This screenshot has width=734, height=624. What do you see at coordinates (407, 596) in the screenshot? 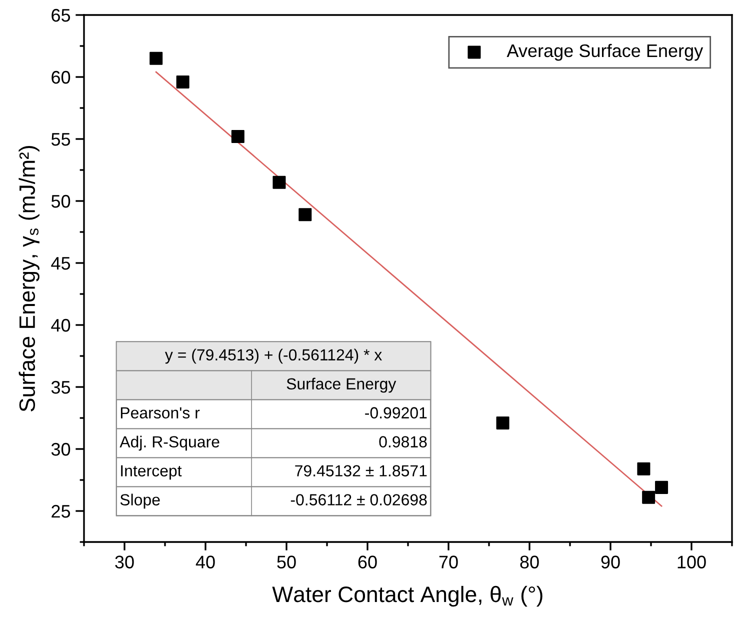
I see `x-axis-title: Water Contact Angle, θ$_{w}$ (°)` at bounding box center [407, 596].